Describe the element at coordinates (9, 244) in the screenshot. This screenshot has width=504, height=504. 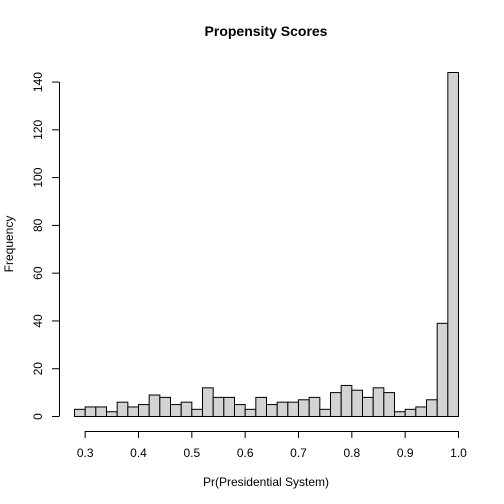
I see `y-axis-label: Frequency` at that location.